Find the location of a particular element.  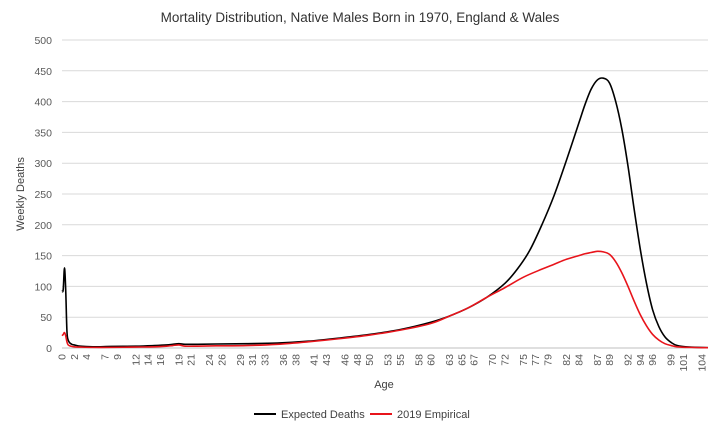

x-tick-label: 41 is located at coordinates (315, 360).